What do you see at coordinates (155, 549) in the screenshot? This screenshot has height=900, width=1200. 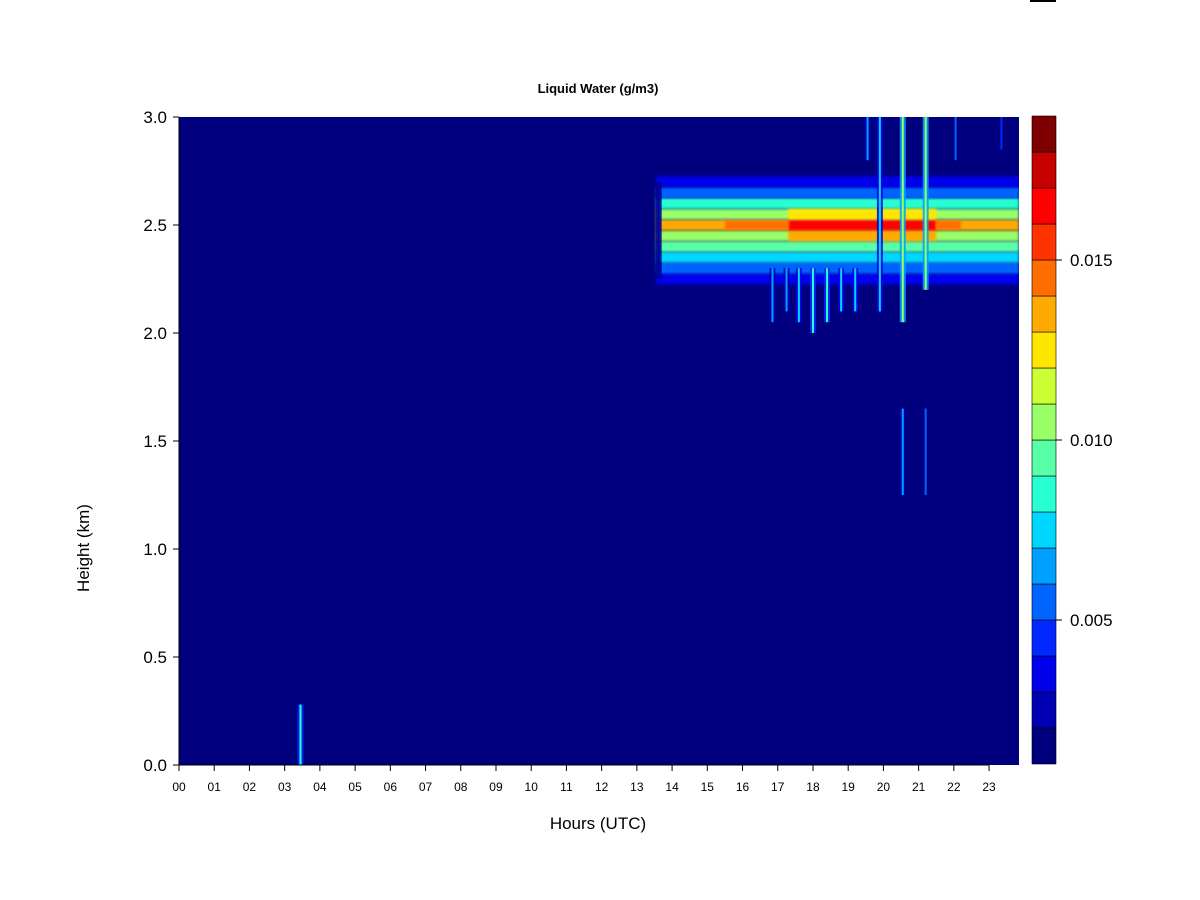 I see `y-tick-label: 1.0` at bounding box center [155, 549].